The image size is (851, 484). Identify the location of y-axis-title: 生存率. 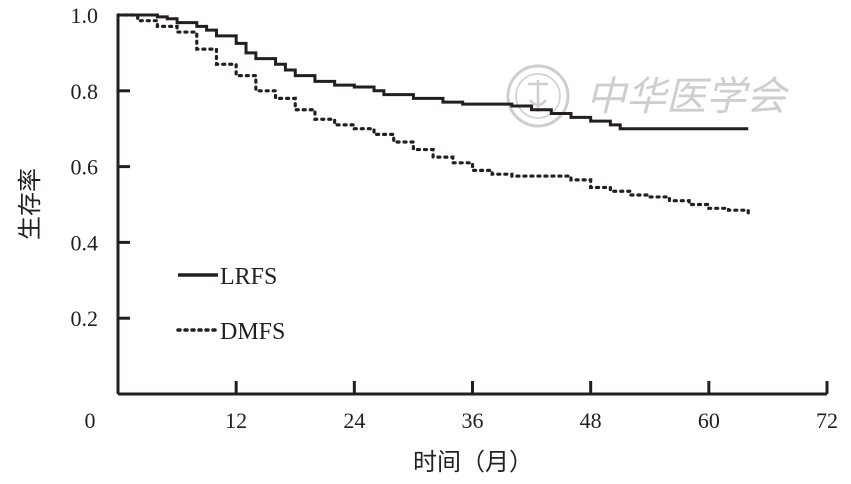
(30, 204).